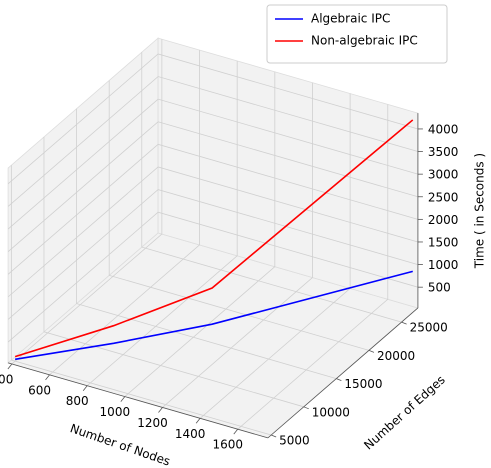 The image size is (491, 468). What do you see at coordinates (39, 390) in the screenshot?
I see `x-tick-label: 600` at bounding box center [39, 390].